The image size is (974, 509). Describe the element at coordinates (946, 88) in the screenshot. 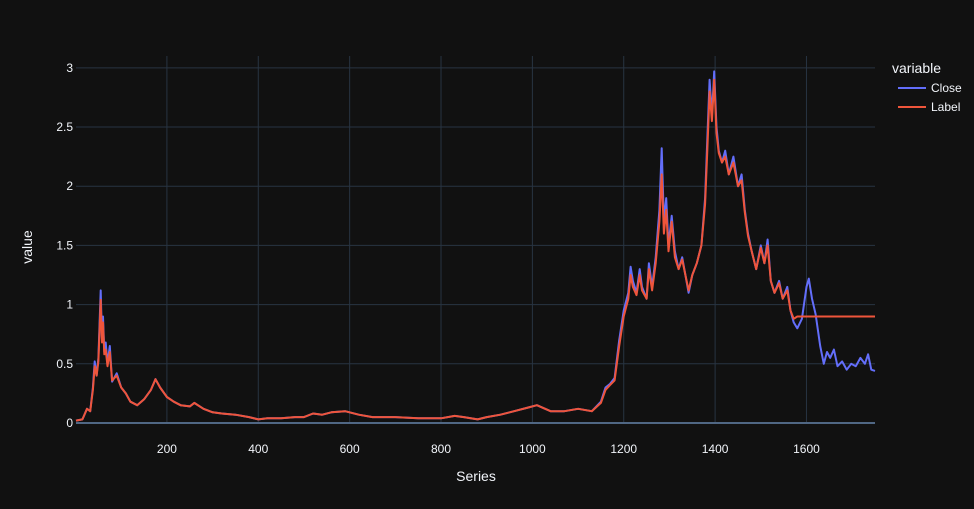

I see `legend-label-close: Close` at that location.